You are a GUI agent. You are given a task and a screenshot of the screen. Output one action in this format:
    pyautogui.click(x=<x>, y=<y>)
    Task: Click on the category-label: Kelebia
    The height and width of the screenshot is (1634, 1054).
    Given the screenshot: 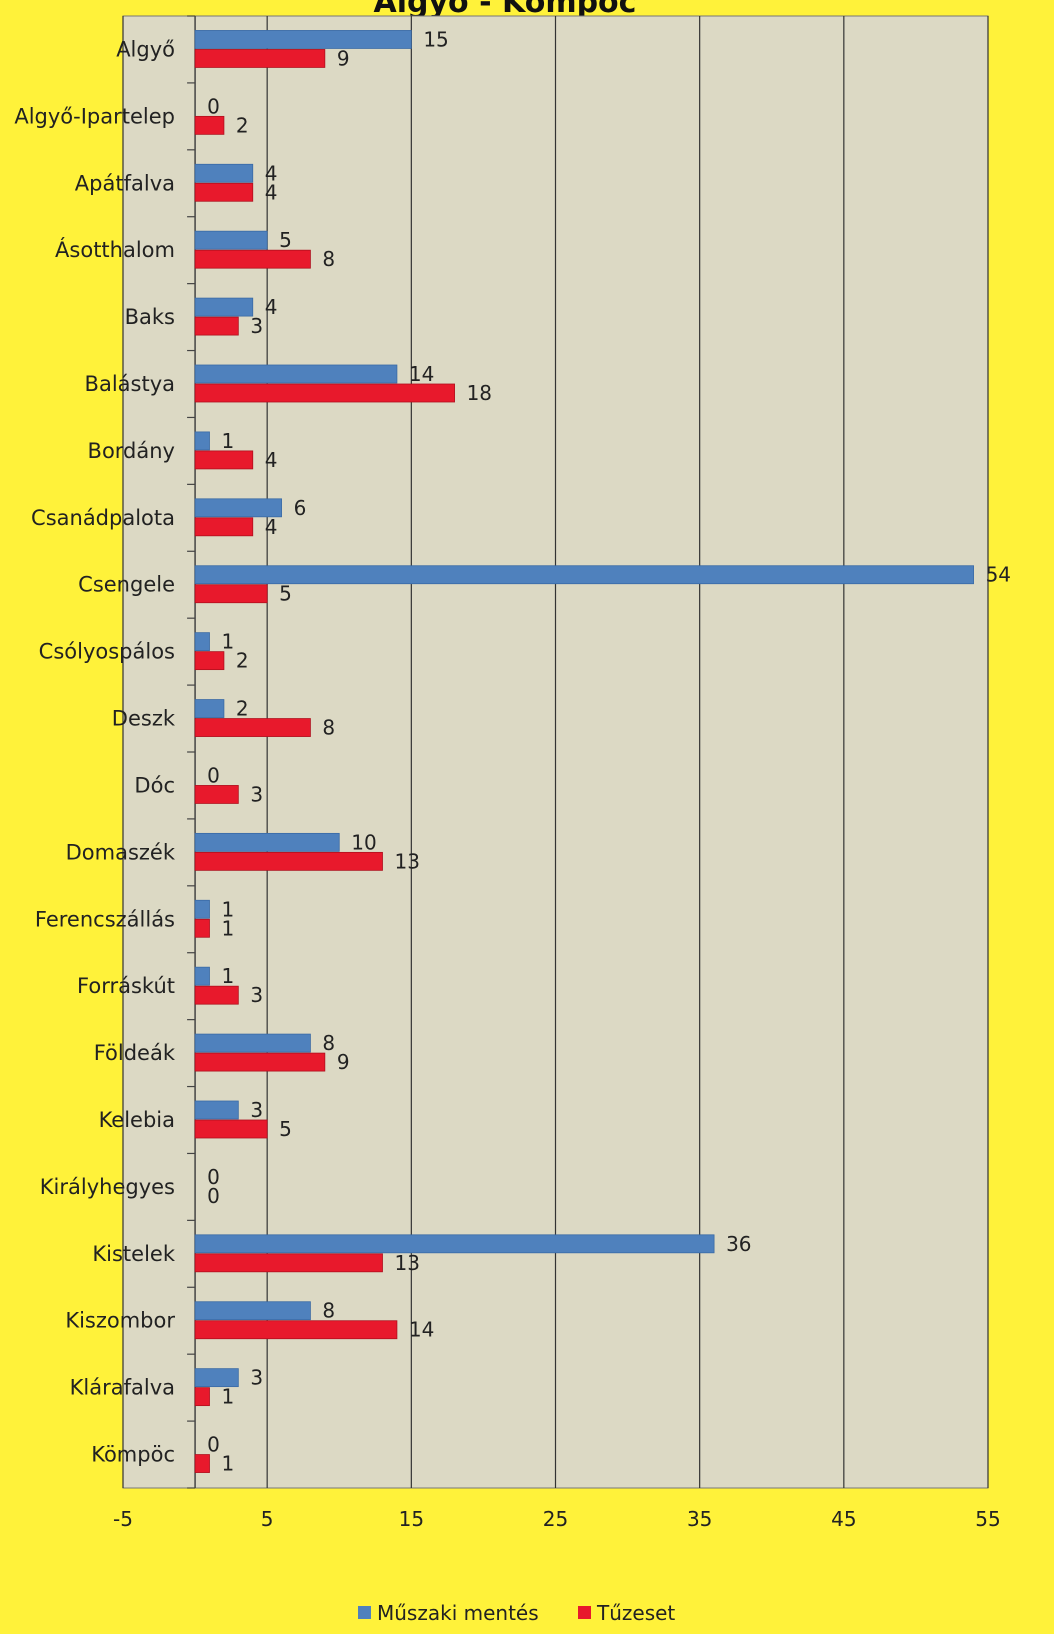 What is the action you would take?
    pyautogui.click(x=137, y=1120)
    